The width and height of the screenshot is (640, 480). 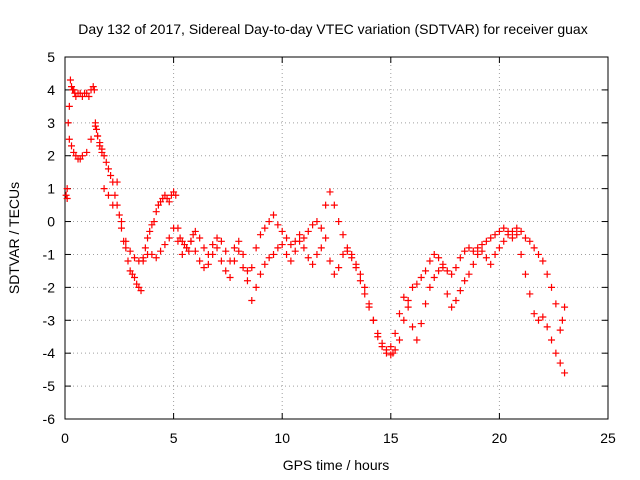 I want to click on y-tick-label: 4, so click(x=51, y=90).